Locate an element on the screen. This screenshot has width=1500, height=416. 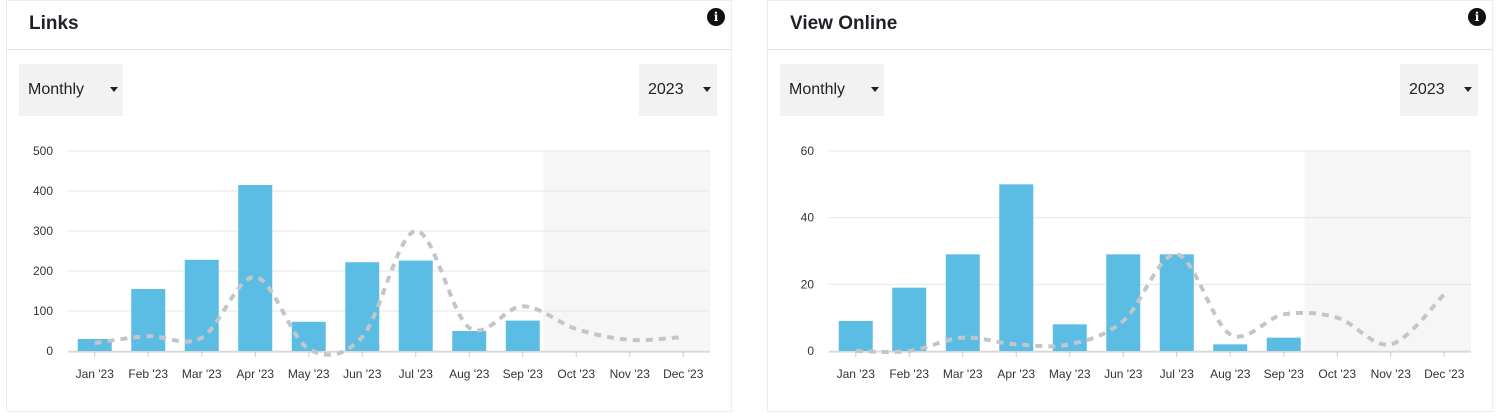
y-tick-label: 200 is located at coordinates (43, 271).